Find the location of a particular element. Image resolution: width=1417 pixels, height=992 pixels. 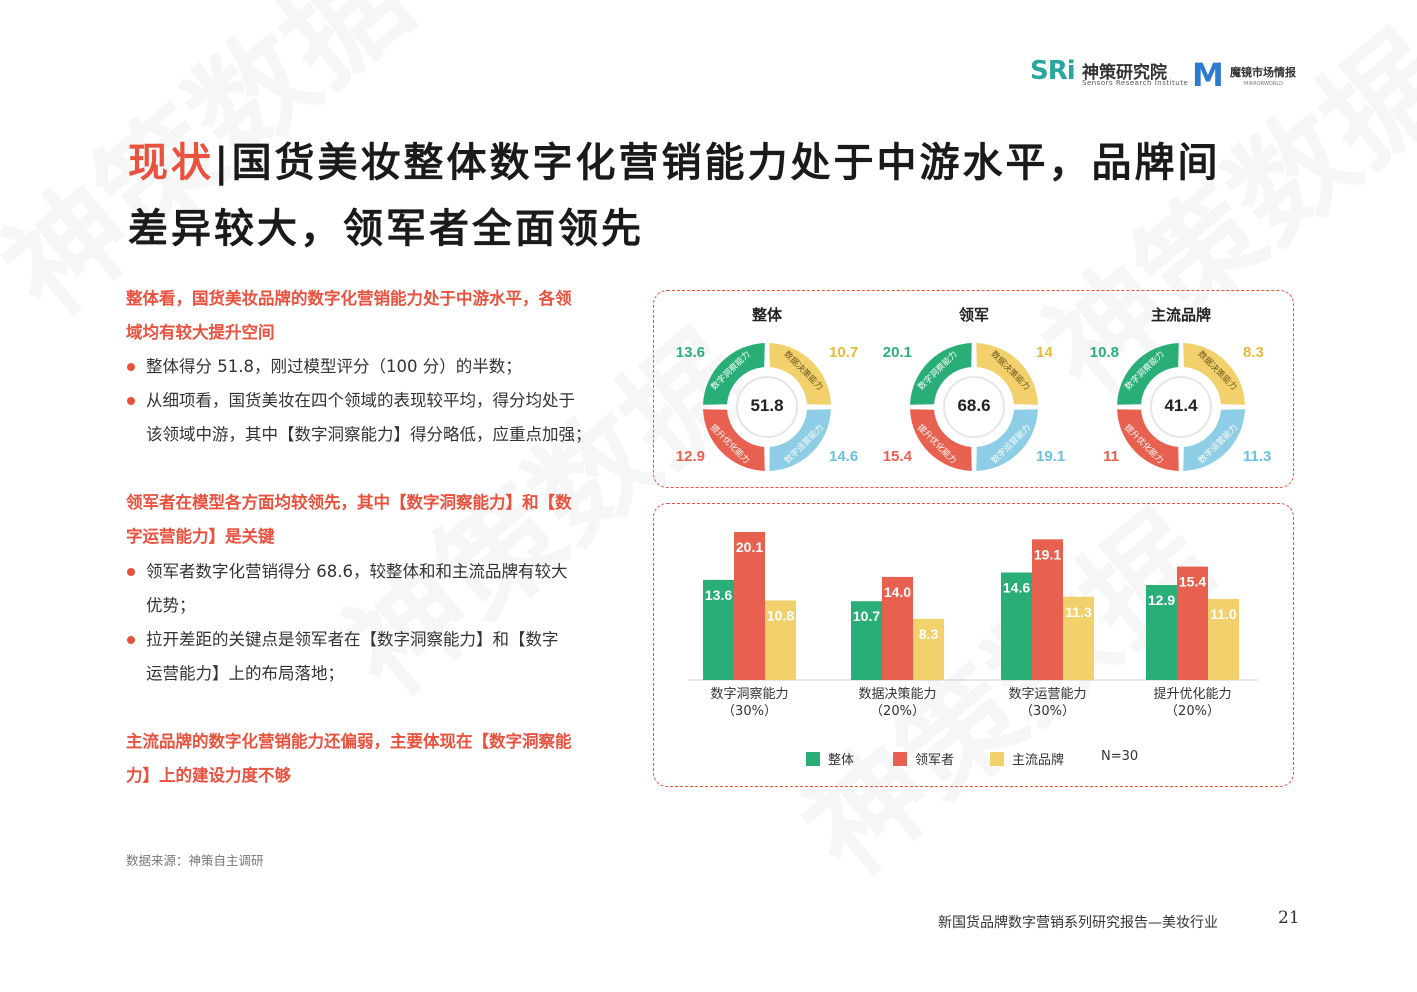

bullet-line: 运营能力】上的布局落地； is located at coordinates (245, 673).